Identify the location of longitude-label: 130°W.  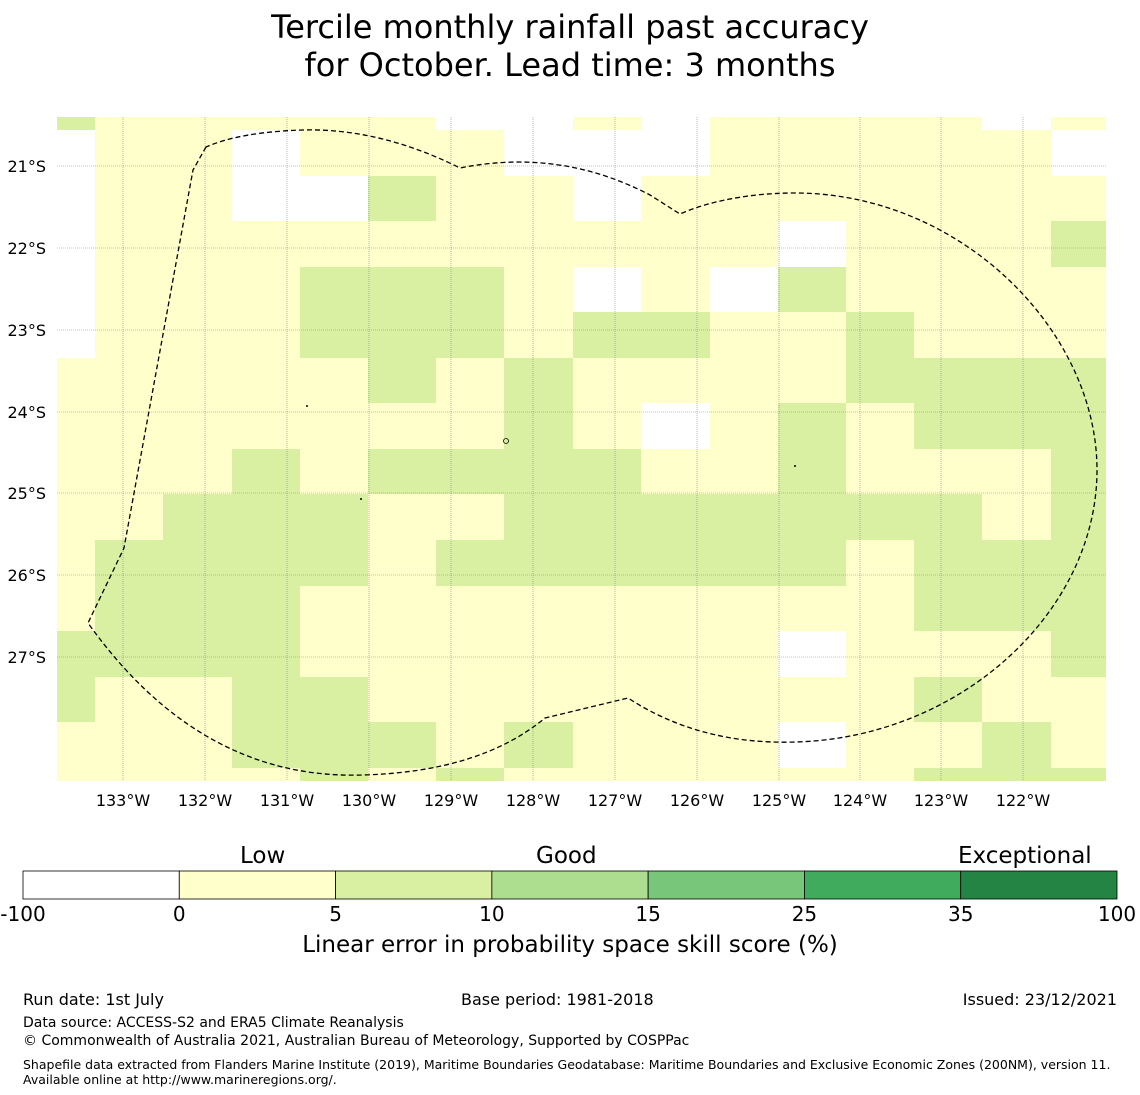
(369, 800).